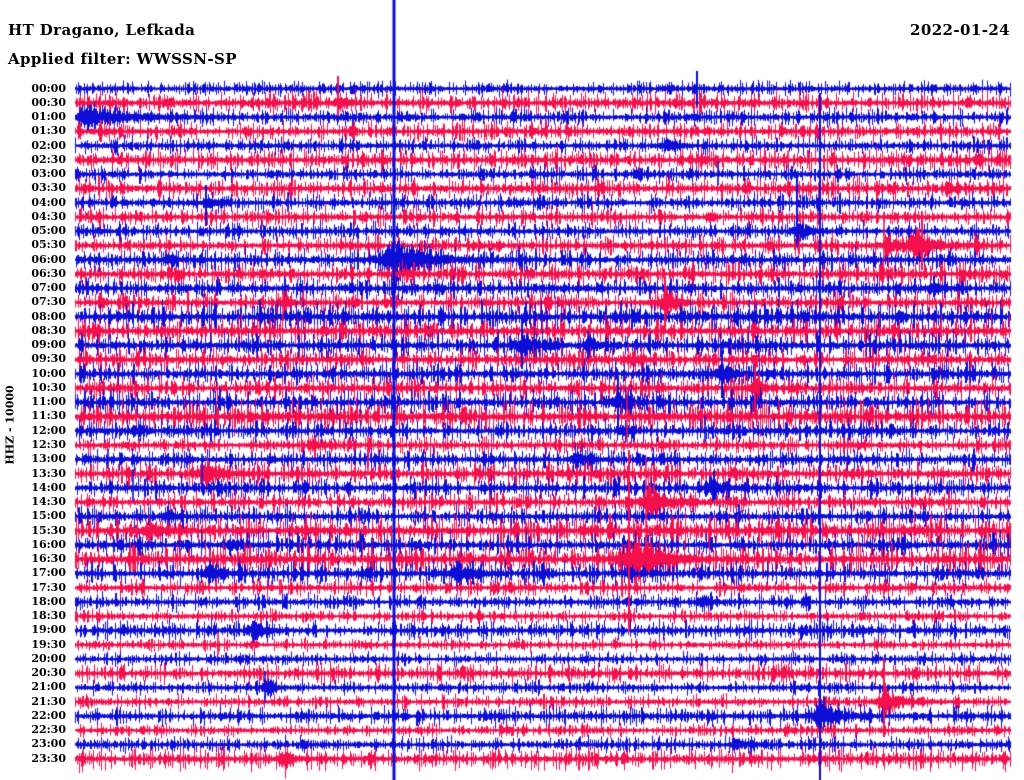 This screenshot has width=1024, height=780. What do you see at coordinates (48, 516) in the screenshot?
I see `time-label: 15:00` at bounding box center [48, 516].